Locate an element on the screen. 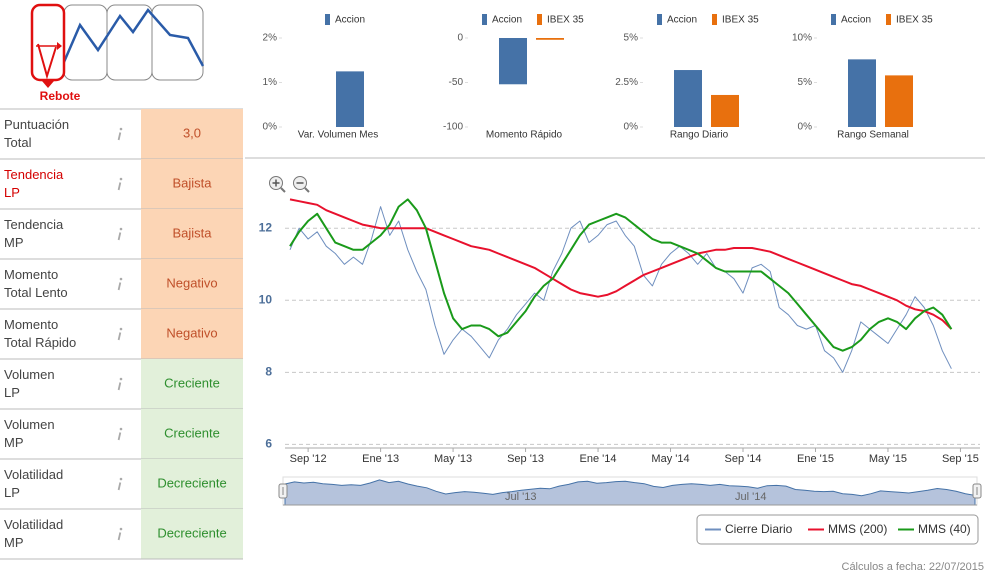 Image resolution: width=990 pixels, height=573 pixels. y-tick-label: 2% is located at coordinates (270, 38).